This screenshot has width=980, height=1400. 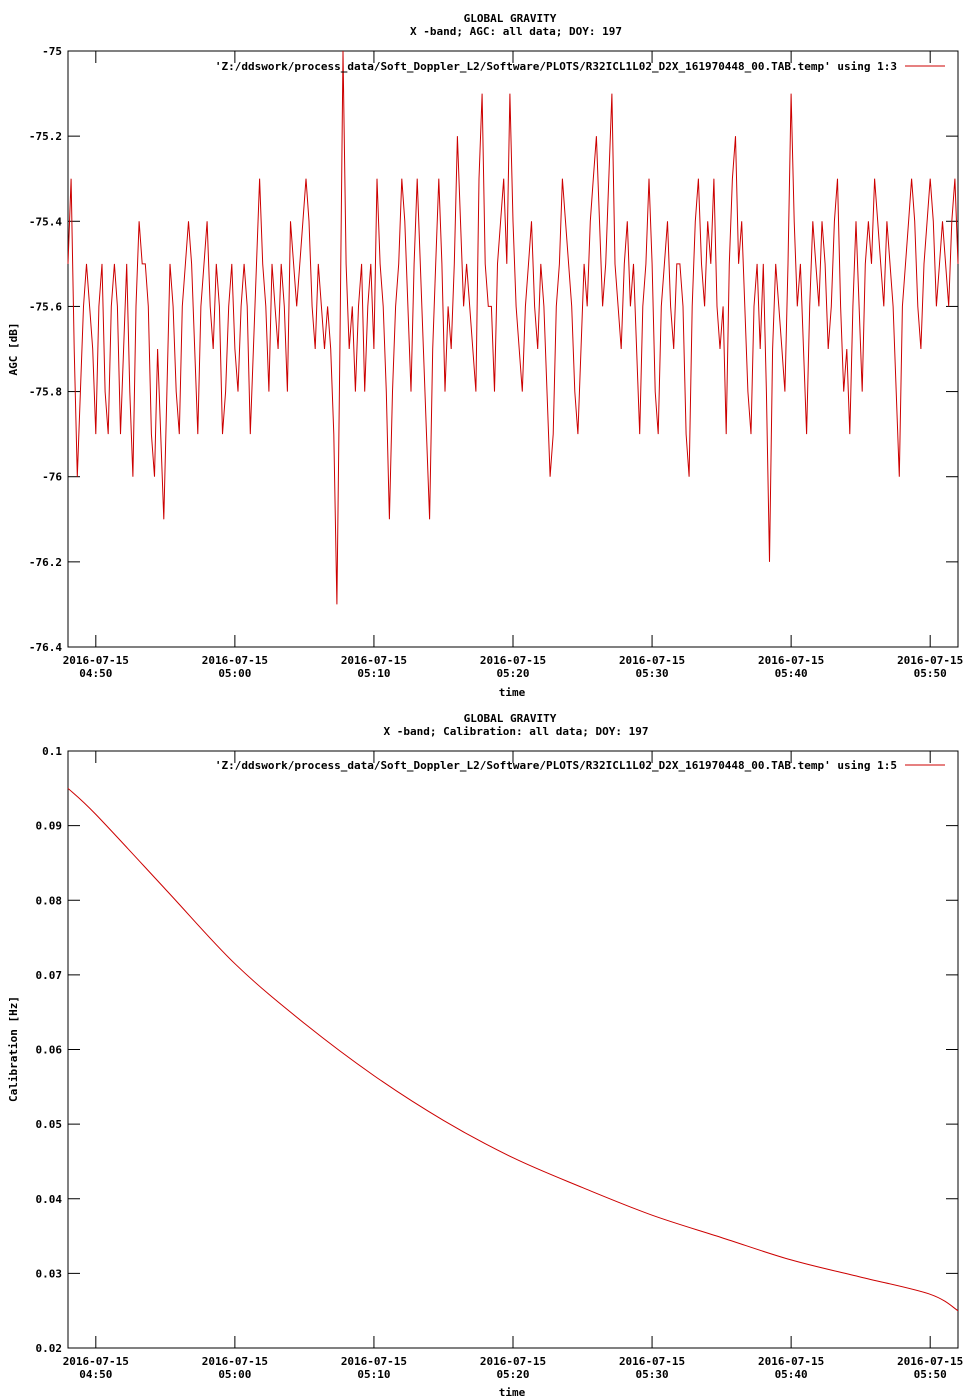 I want to click on agc-x-tick-time: 05:40, so click(x=791, y=673).